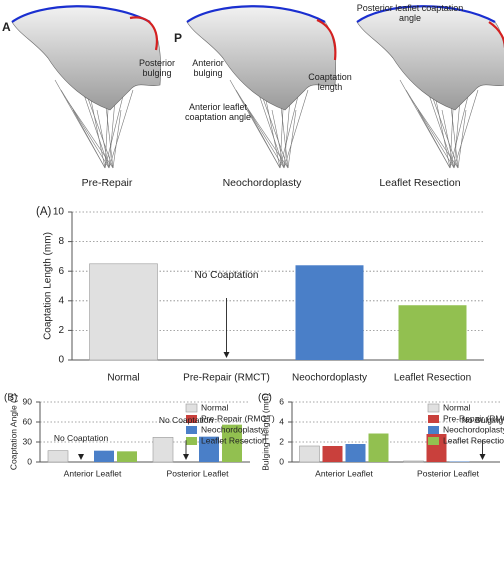  Describe the element at coordinates (329, 378) in the screenshot. I see `x-tick-label: Neochordoplasty` at that location.